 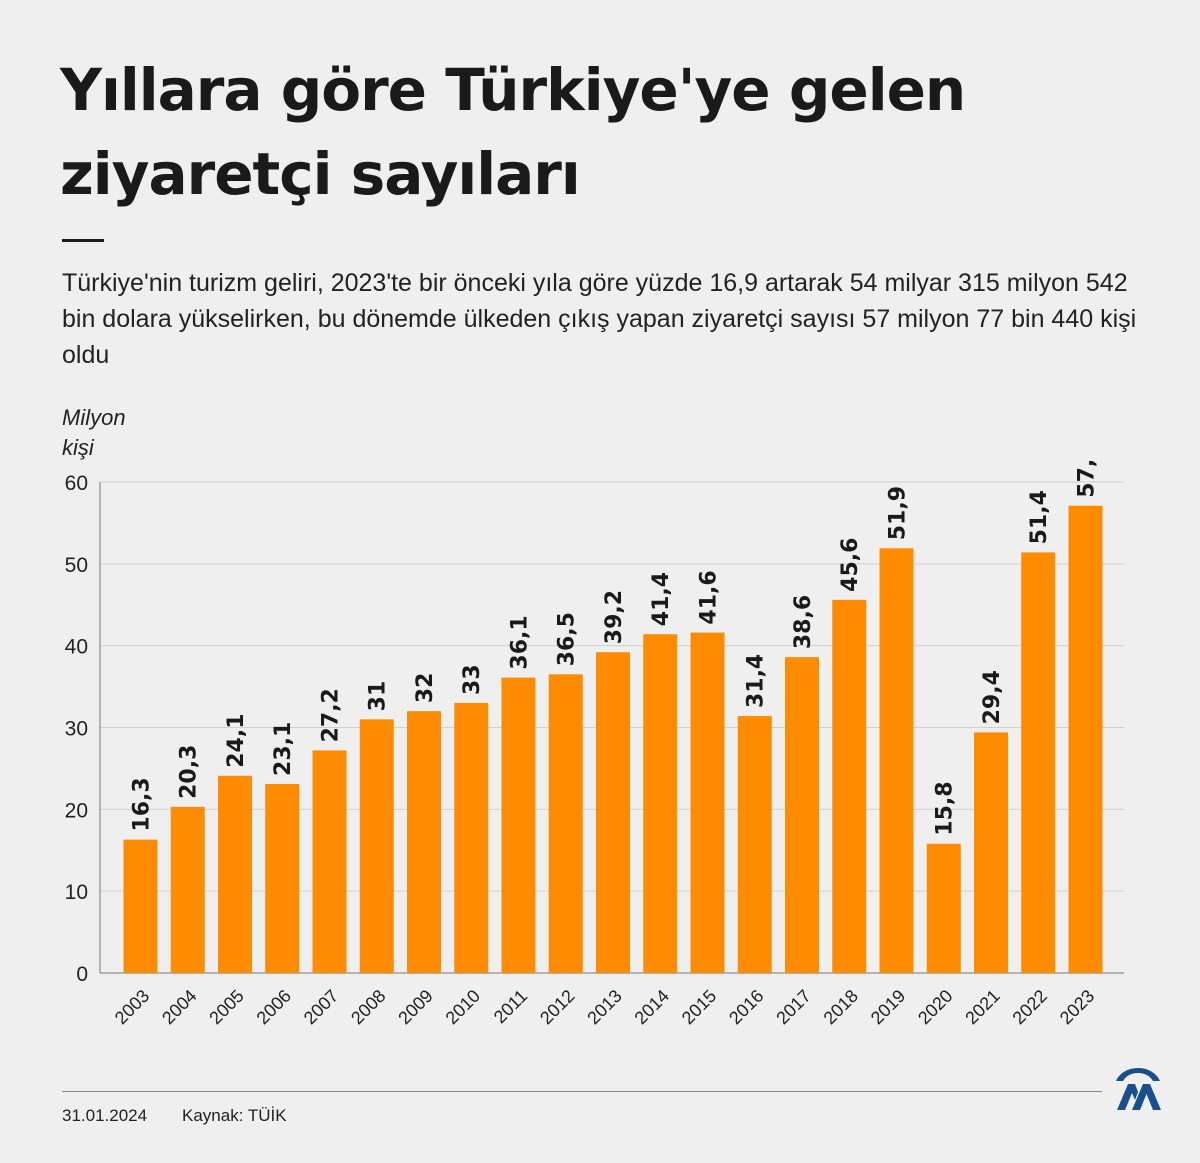 I want to click on data-label: 36,5, so click(x=567, y=639).